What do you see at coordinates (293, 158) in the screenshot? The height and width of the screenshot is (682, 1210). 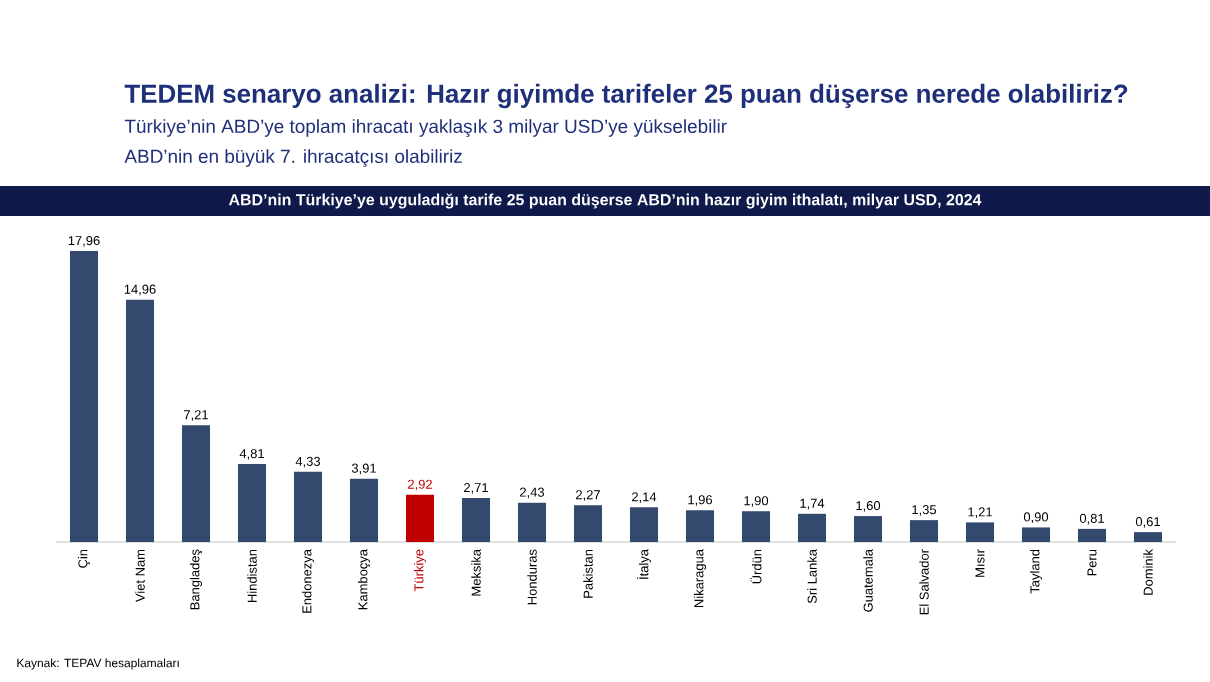 I see `text: ABD’nin en büyük 7. ihracatçısı olabiliriz` at bounding box center [293, 158].